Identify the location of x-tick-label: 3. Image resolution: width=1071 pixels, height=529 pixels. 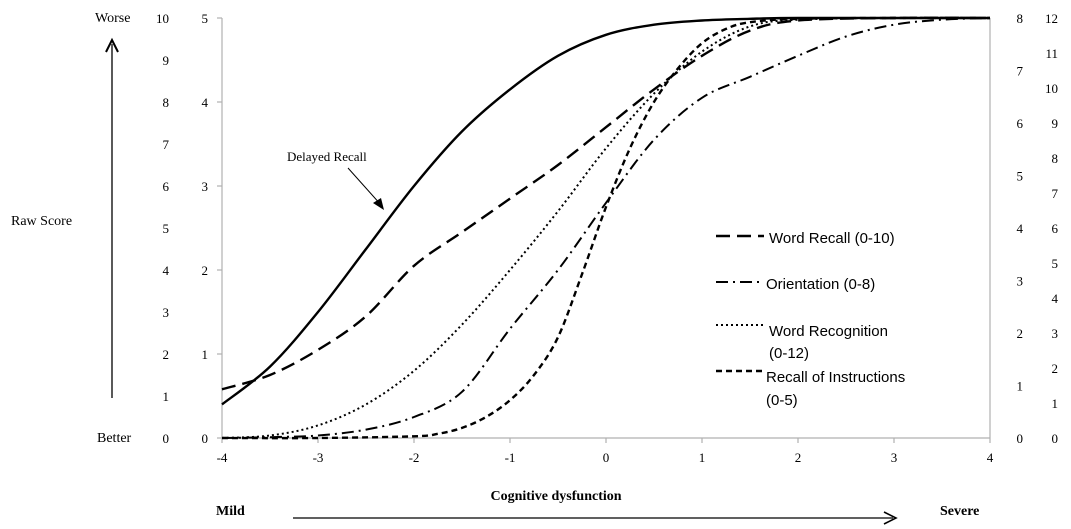
(894, 457).